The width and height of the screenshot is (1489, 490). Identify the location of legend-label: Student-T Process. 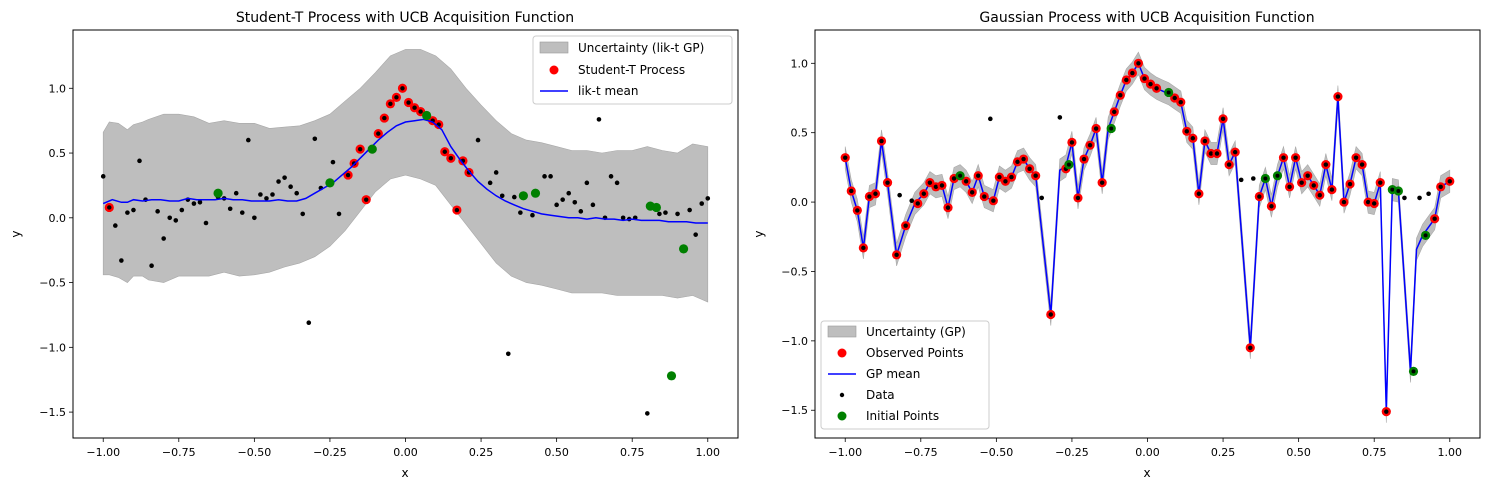
(631, 70).